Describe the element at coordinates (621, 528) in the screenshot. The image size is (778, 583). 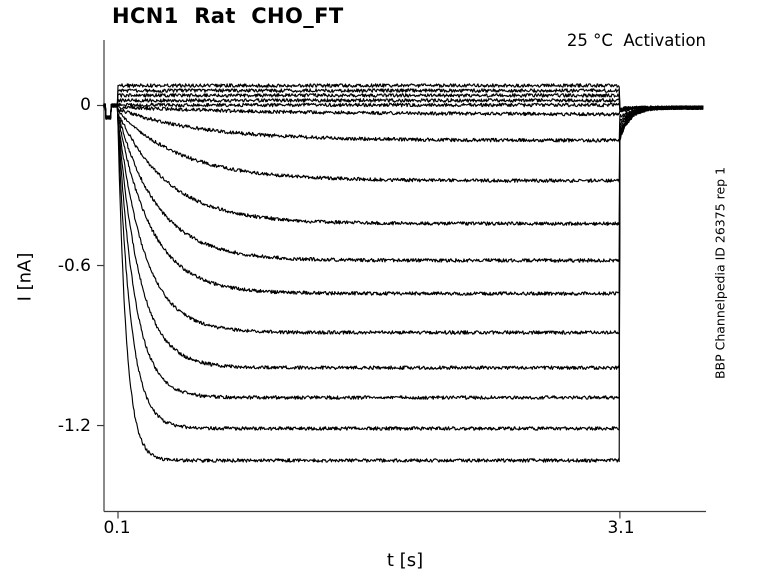
I see `x-tick-label-3.1: 3.1` at that location.